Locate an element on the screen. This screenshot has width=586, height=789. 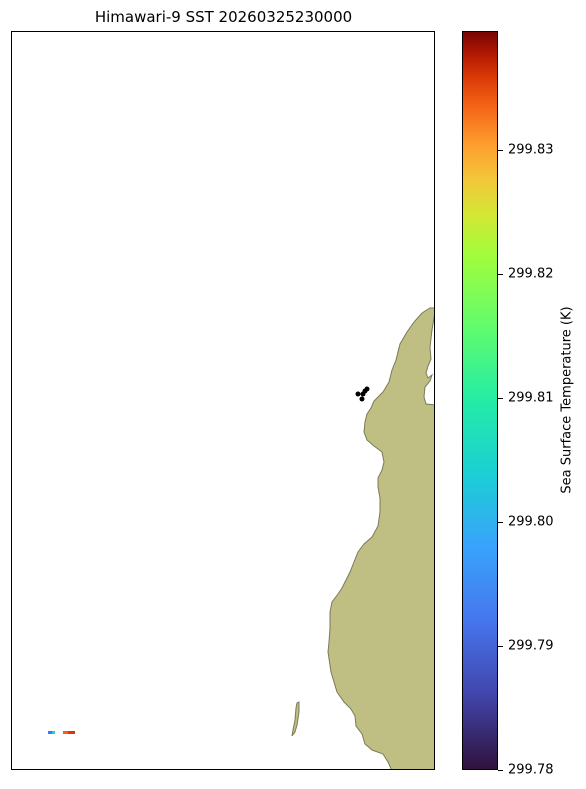
colorbar-label: Sea Surface Temperature (K) is located at coordinates (567, 400).